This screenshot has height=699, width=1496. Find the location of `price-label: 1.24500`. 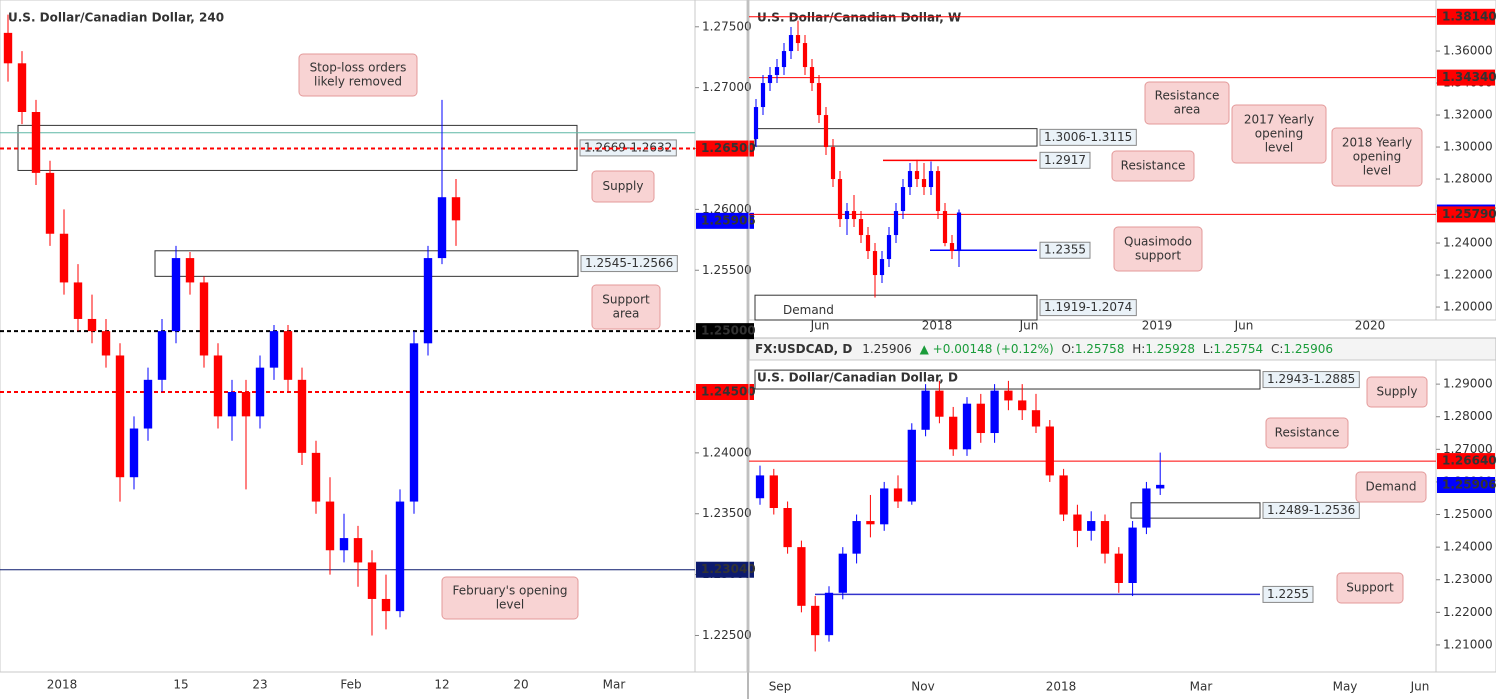

price-label: 1.24500 is located at coordinates (728, 392).